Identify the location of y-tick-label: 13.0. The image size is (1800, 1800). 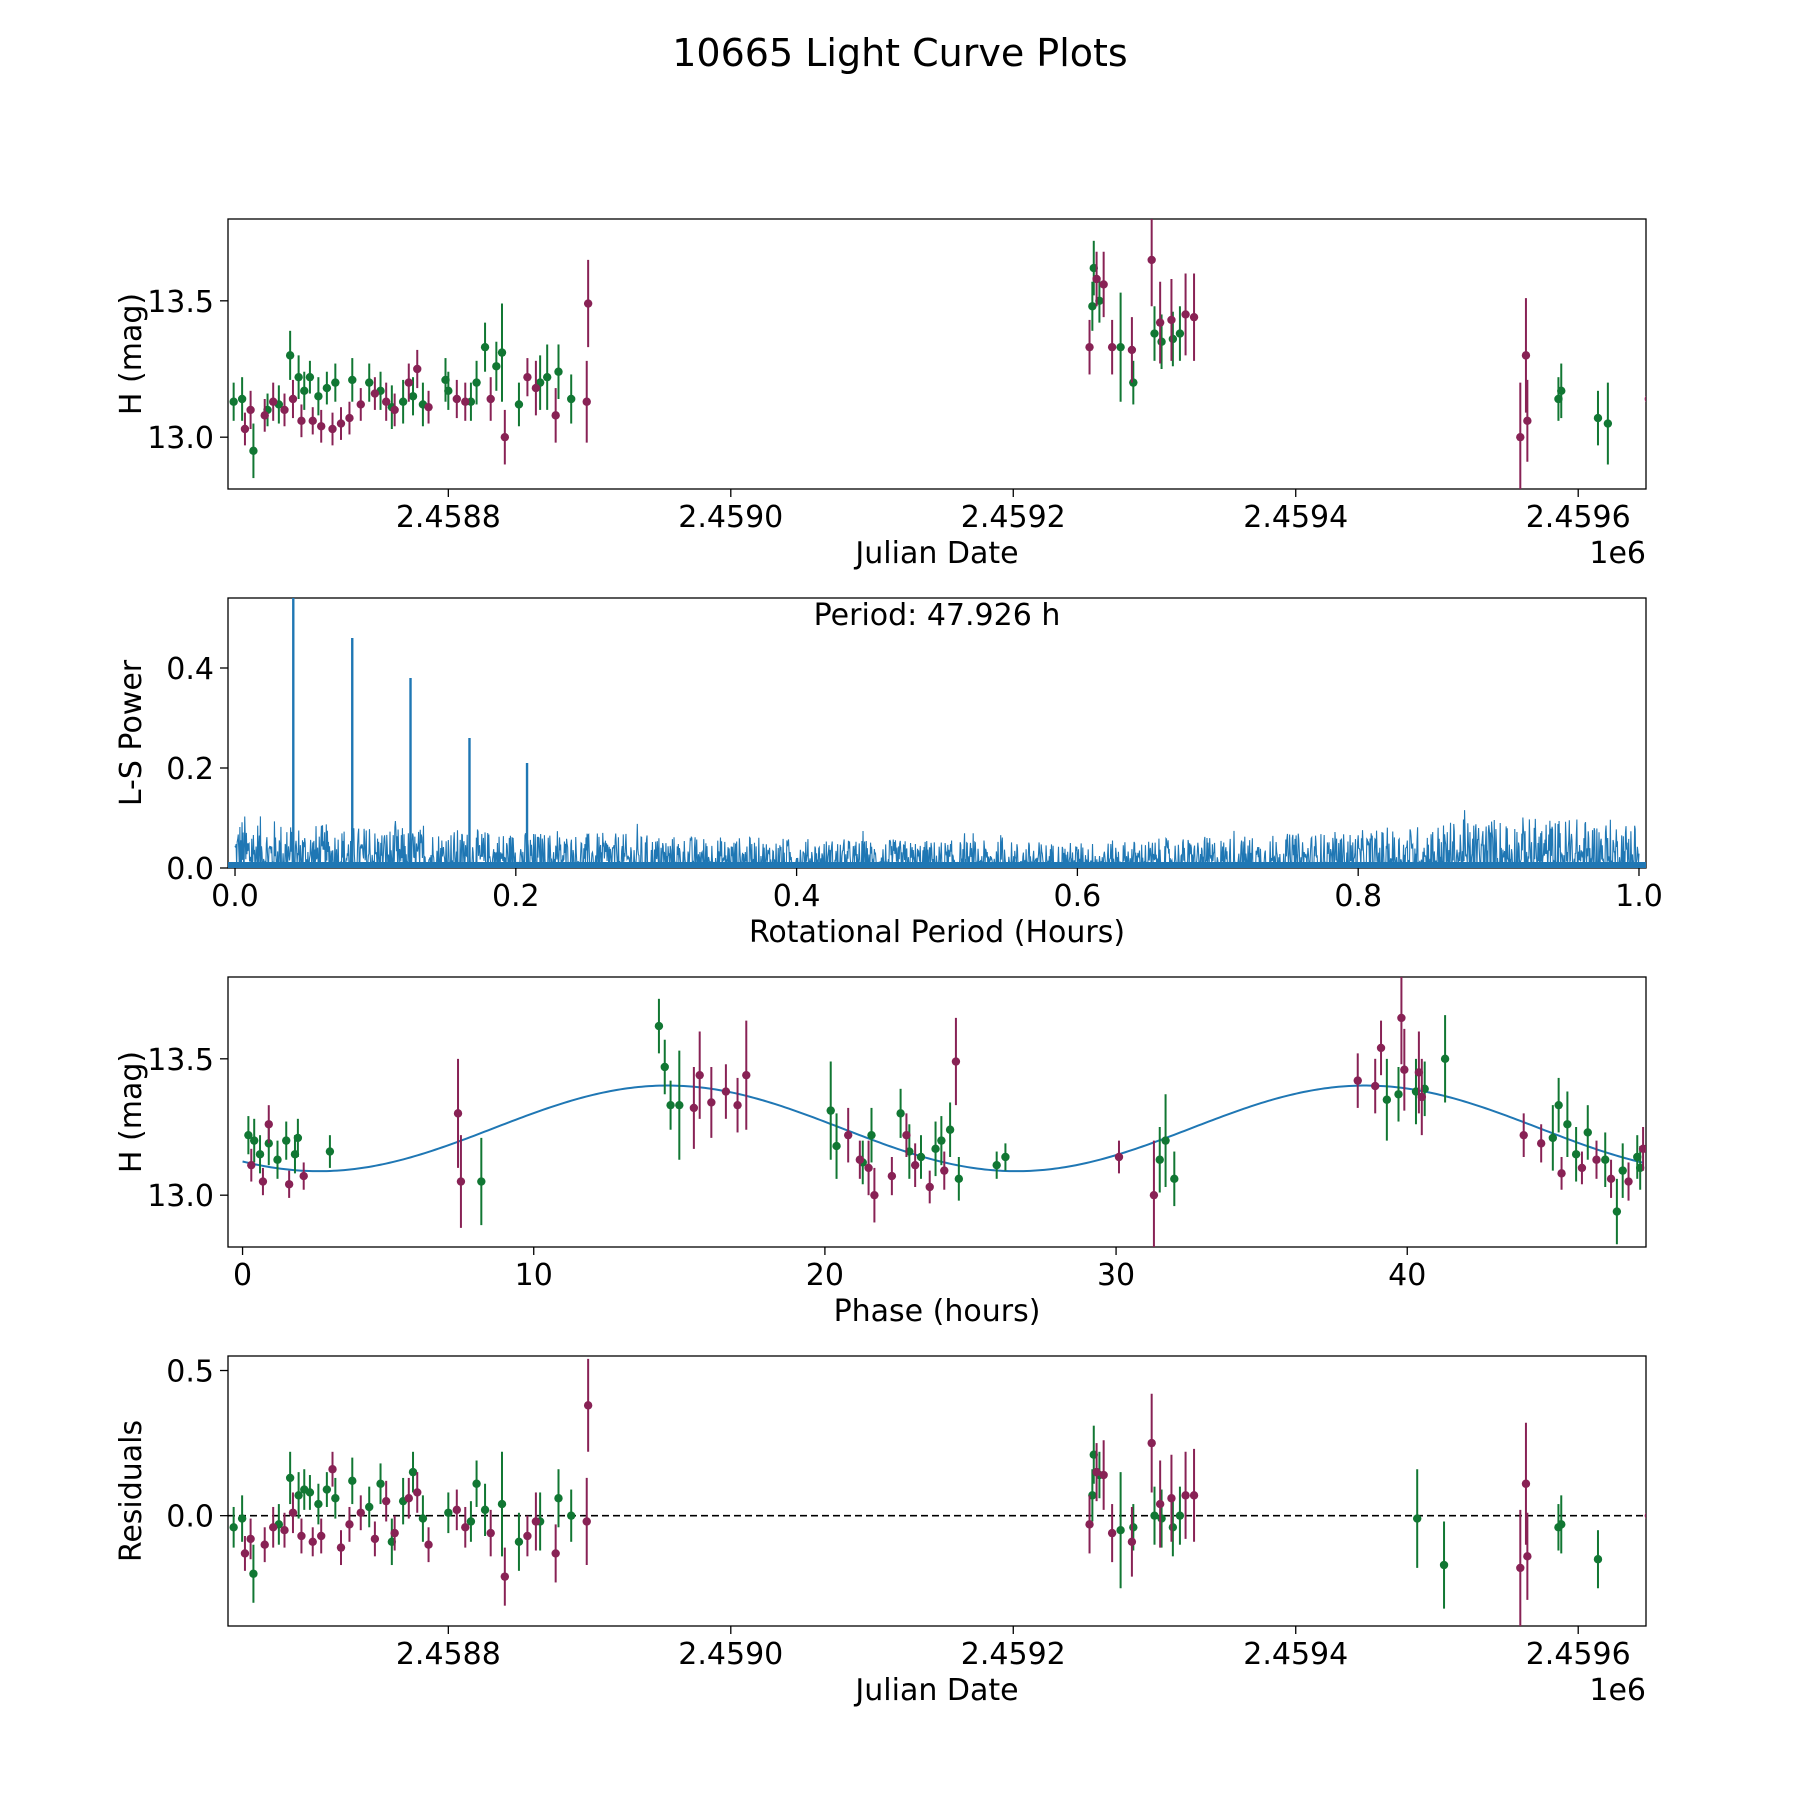
(180, 1196).